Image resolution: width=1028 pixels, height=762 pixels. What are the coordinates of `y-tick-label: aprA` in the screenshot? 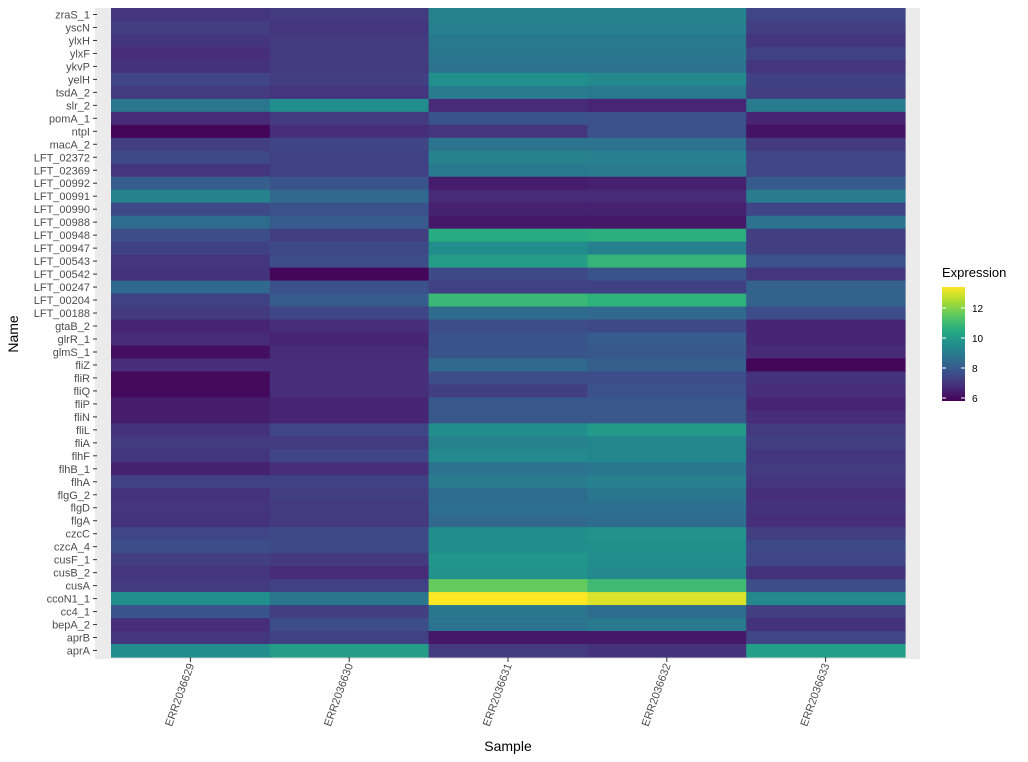 It's located at (79, 652).